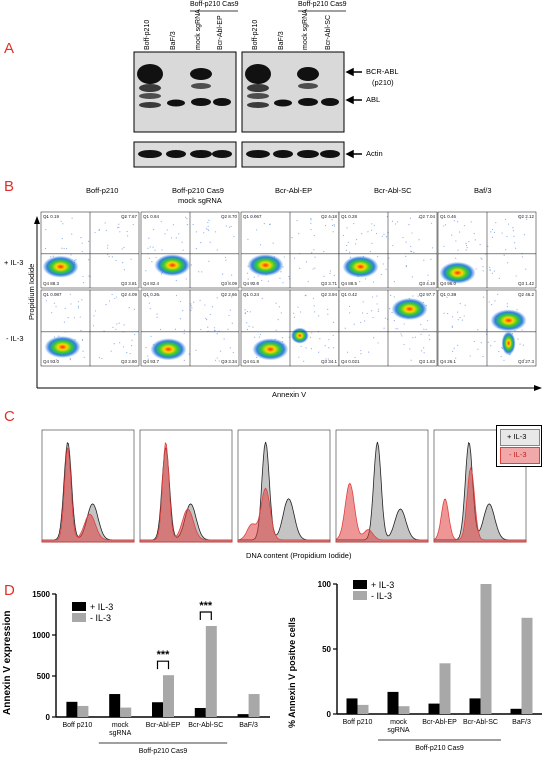 This screenshot has height=769, width=550. What do you see at coordinates (229, 361) in the screenshot?
I see `quadrant-value: Q3 3.34` at bounding box center [229, 361].